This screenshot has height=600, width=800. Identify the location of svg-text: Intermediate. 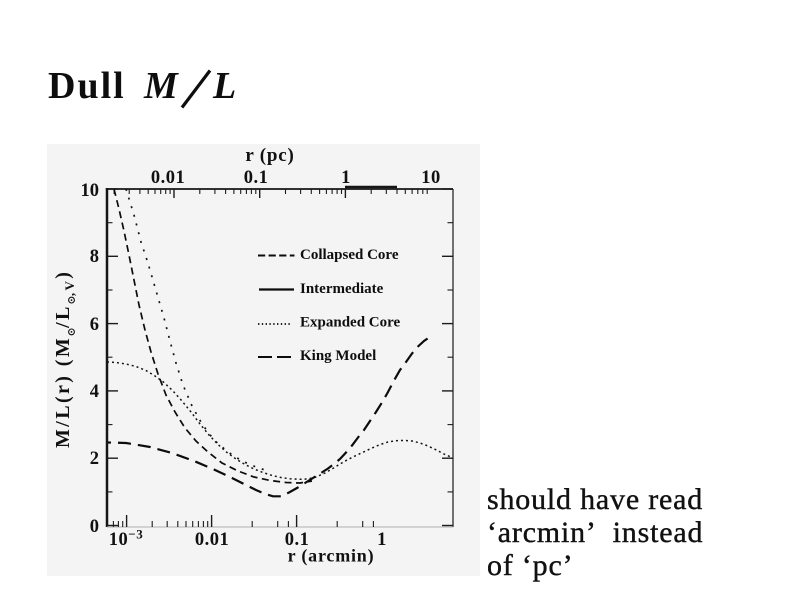
(342, 289).